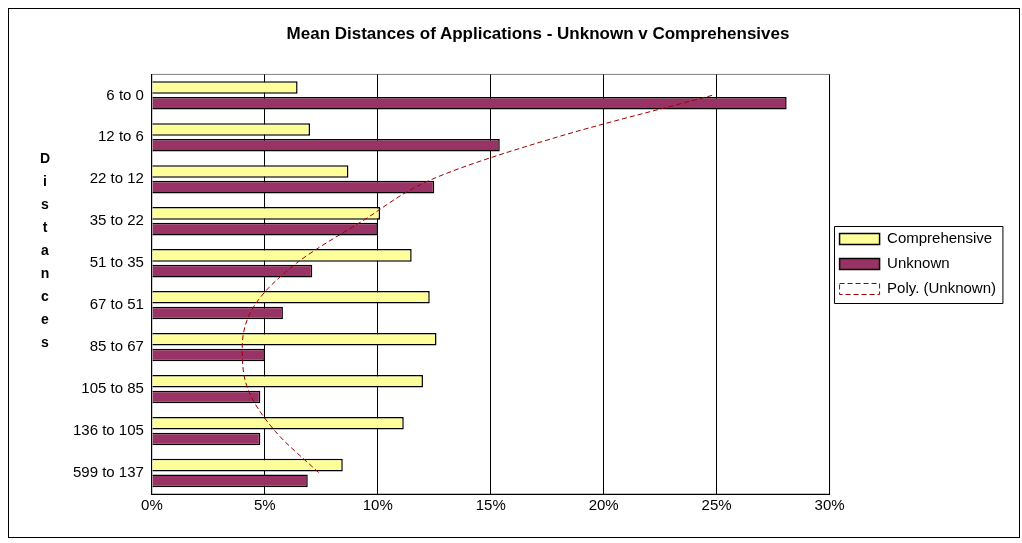 This screenshot has height=543, width=1022. I want to click on x-tick-label: 5%, so click(265, 505).